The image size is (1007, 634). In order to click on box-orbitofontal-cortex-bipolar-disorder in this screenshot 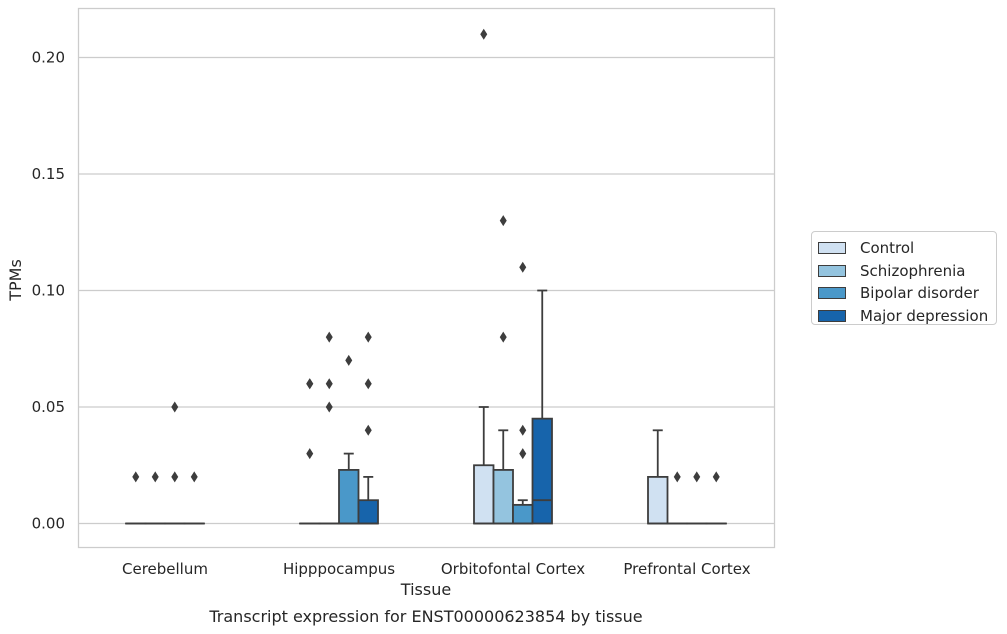, I will do `click(523, 393)`.